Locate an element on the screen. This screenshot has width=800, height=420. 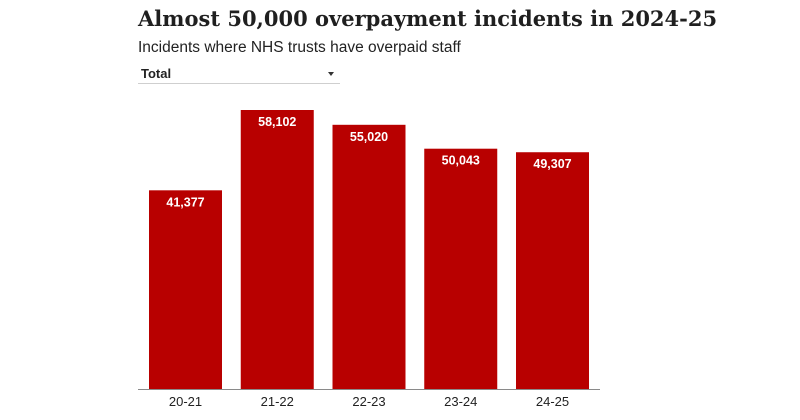
x-tick-label-22-23: 22-23 is located at coordinates (368, 401).